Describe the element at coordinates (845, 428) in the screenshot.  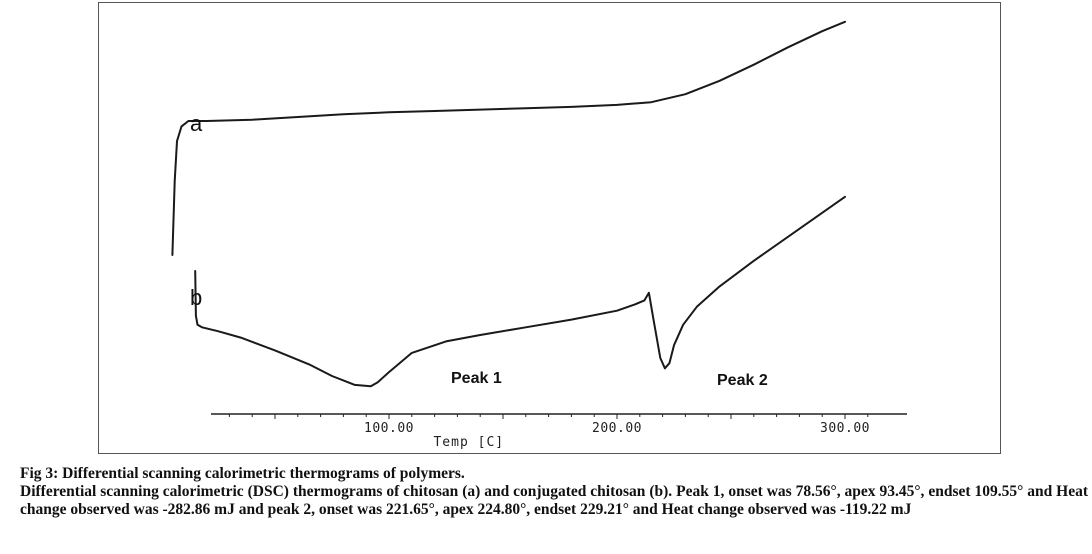
I see `x-tick-label: 300.00` at that location.